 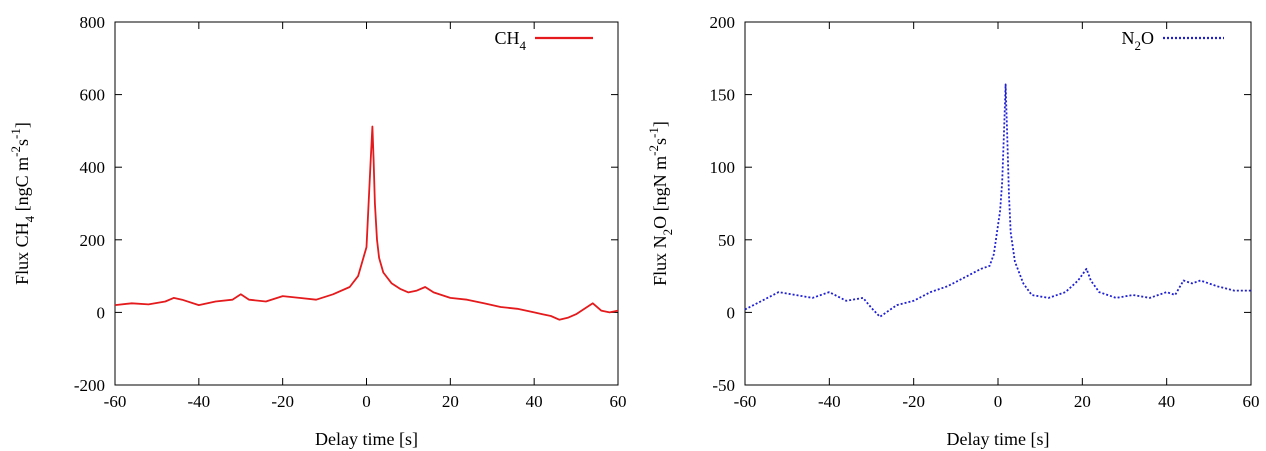 What do you see at coordinates (93, 167) in the screenshot?
I see `ch4-y-tick-label: 400` at bounding box center [93, 167].